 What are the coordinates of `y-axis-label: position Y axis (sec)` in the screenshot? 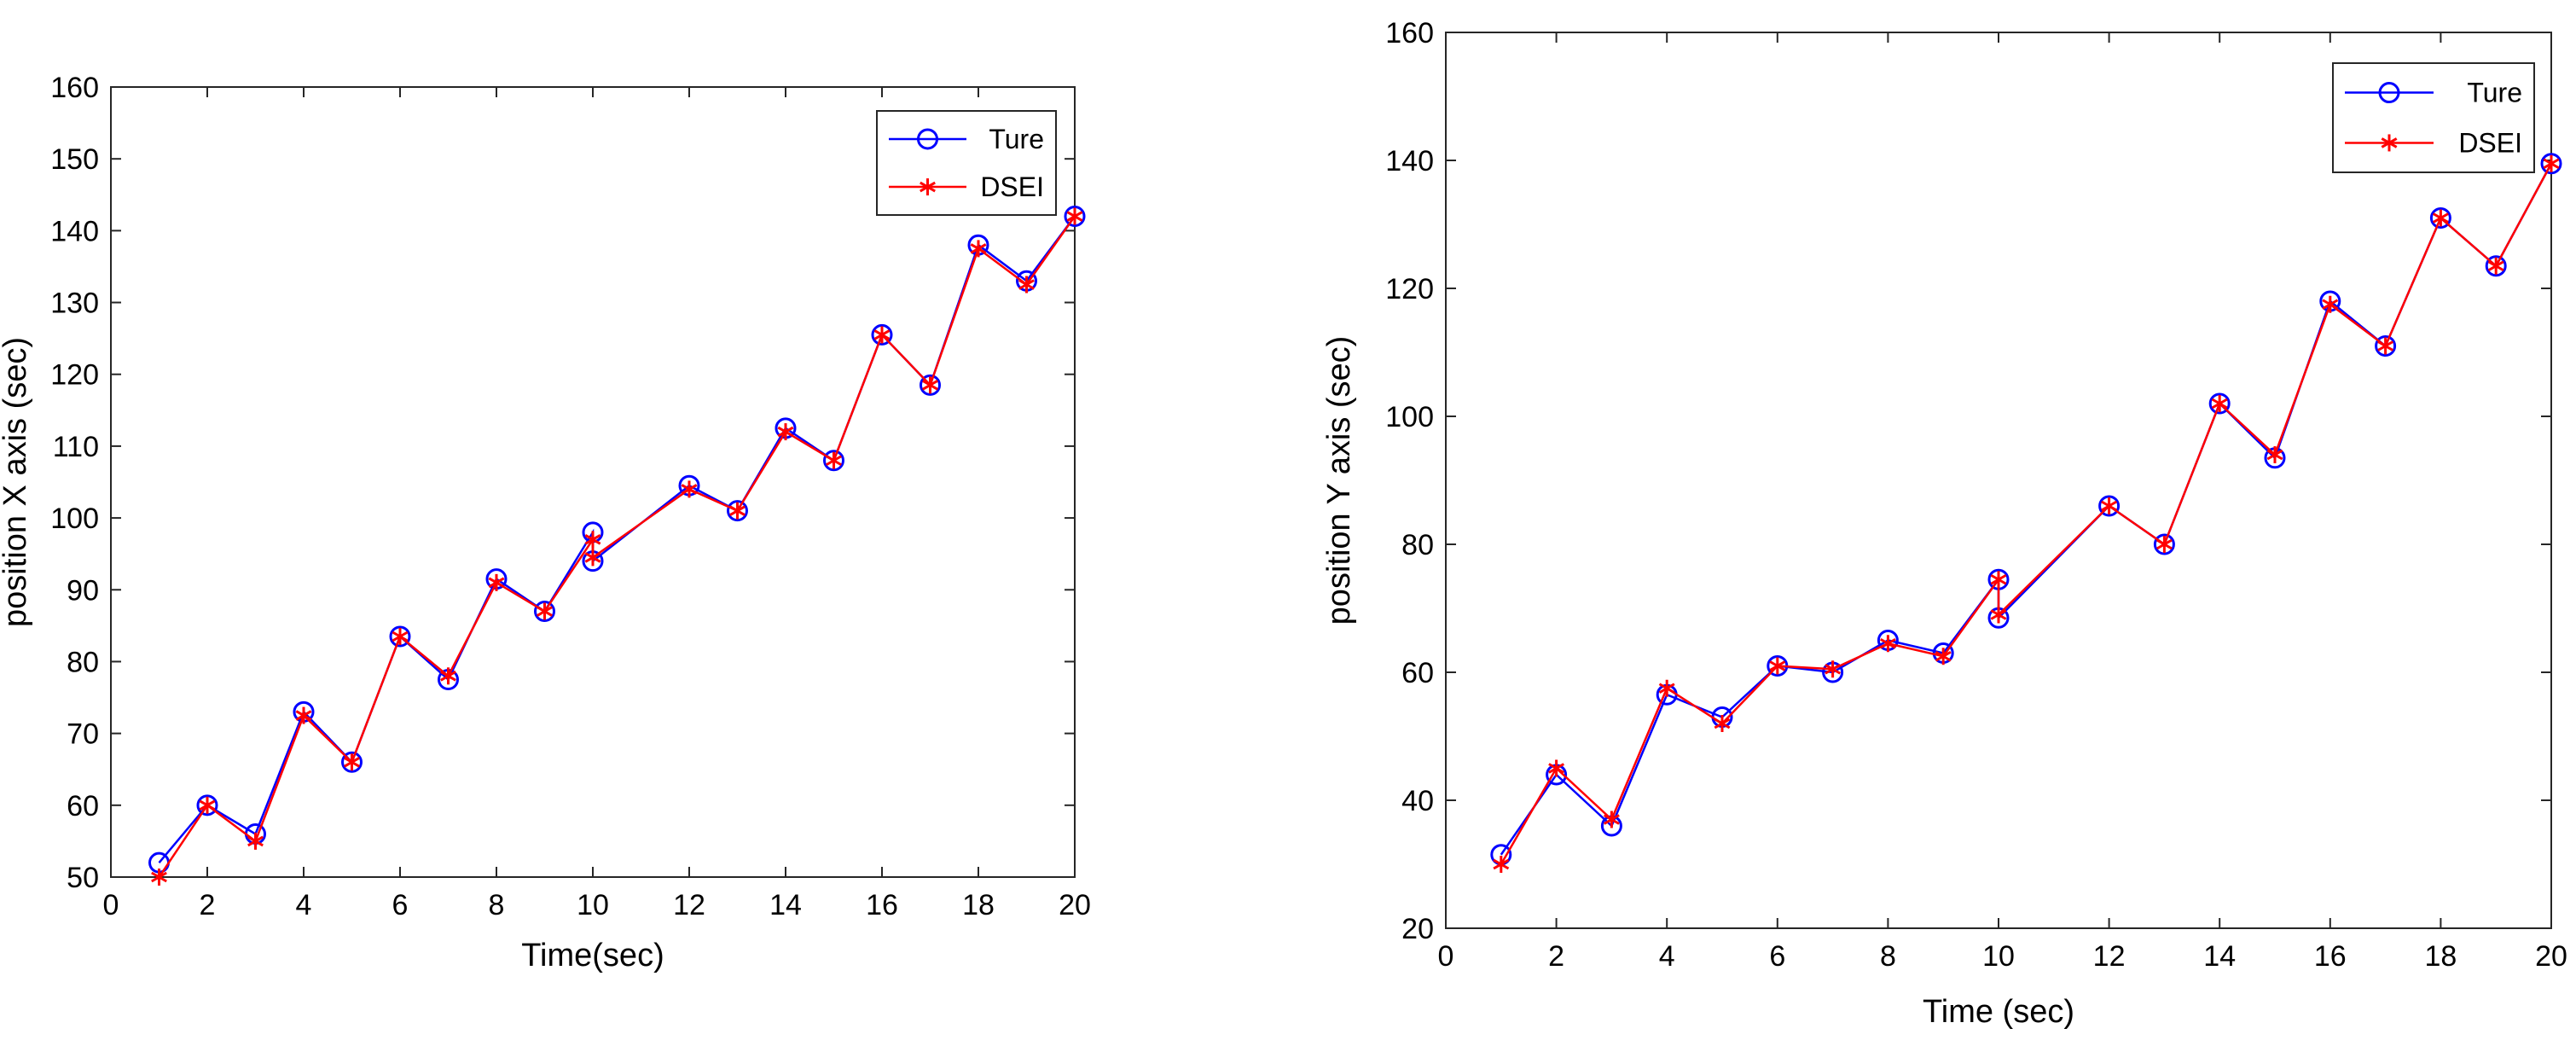 It's located at (1339, 481).